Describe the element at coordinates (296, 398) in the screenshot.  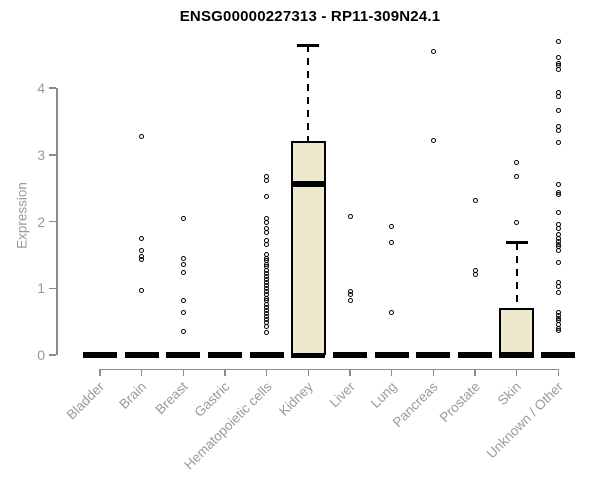
I see `x-category-label: Kidney` at that location.